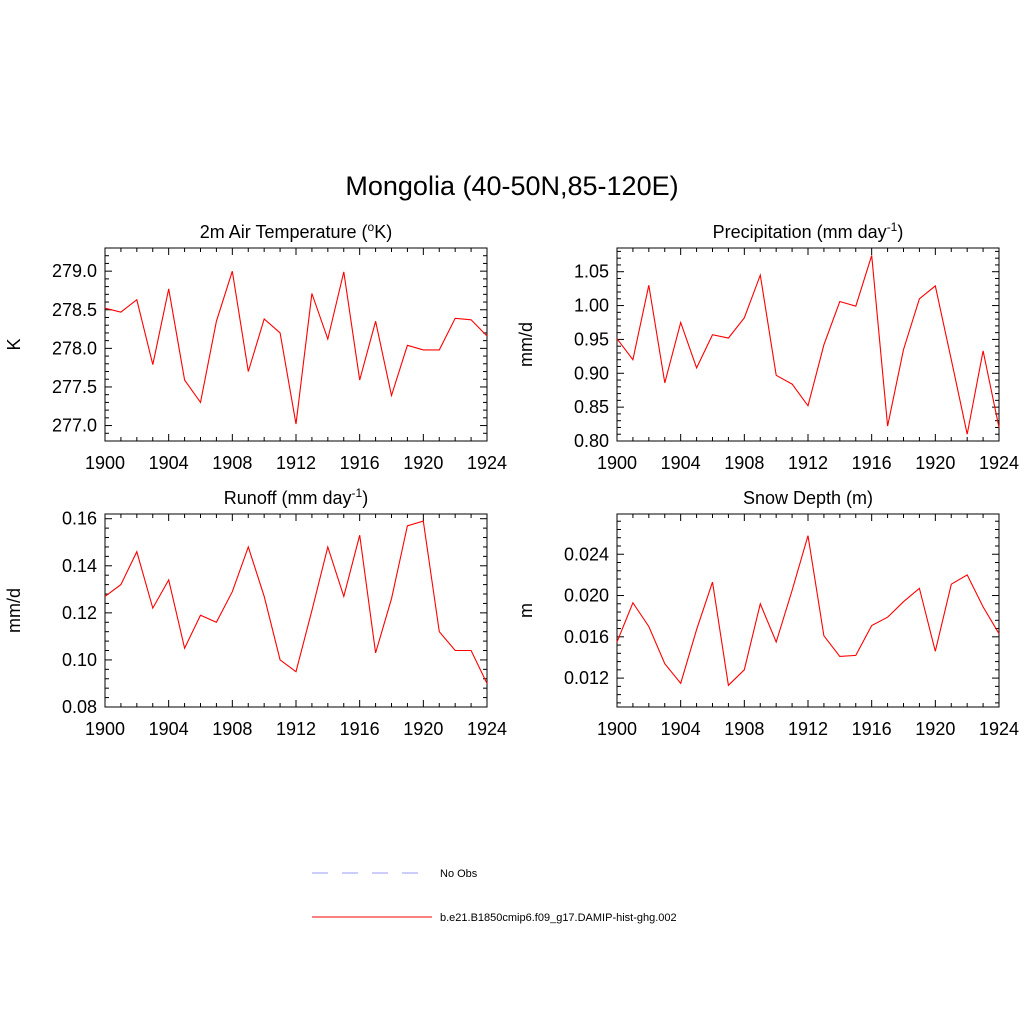 This screenshot has height=1024, width=1024. What do you see at coordinates (74, 310) in the screenshot?
I see `y-tick-label: 278.5` at bounding box center [74, 310].